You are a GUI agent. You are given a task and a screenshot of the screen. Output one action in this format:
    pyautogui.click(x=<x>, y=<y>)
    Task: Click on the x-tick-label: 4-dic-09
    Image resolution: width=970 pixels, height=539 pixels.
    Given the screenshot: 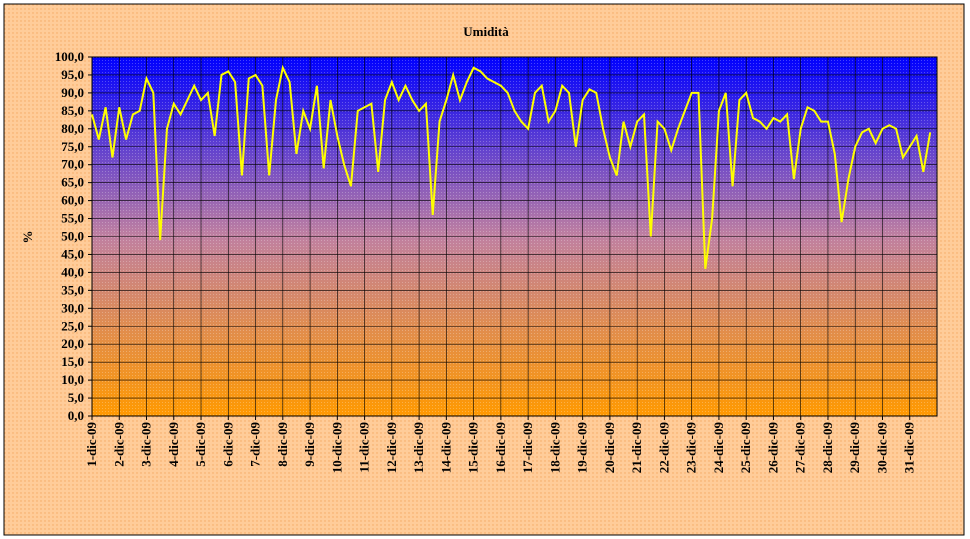 What is the action you would take?
    pyautogui.click(x=173, y=444)
    